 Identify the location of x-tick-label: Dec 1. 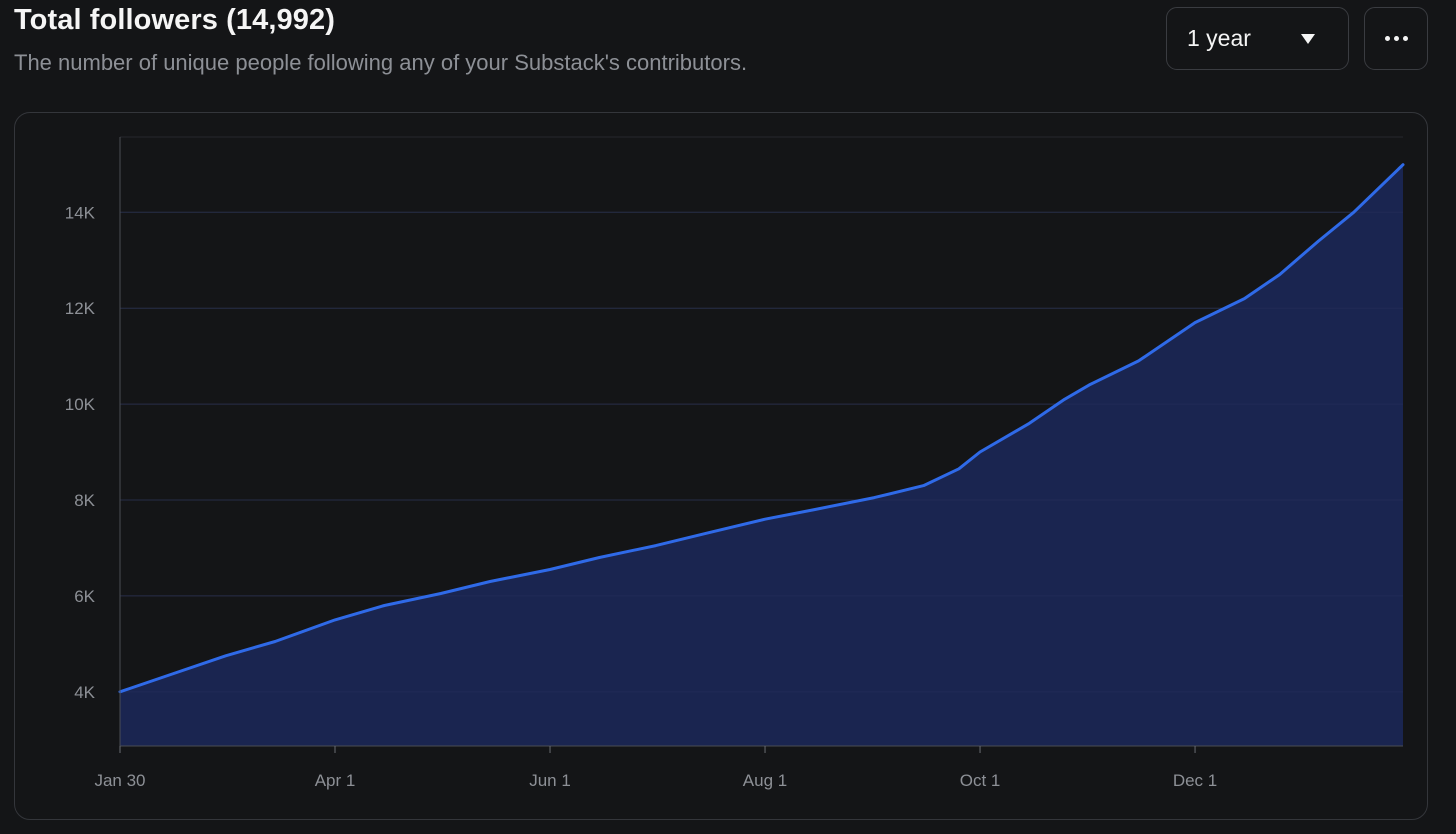
(1195, 780).